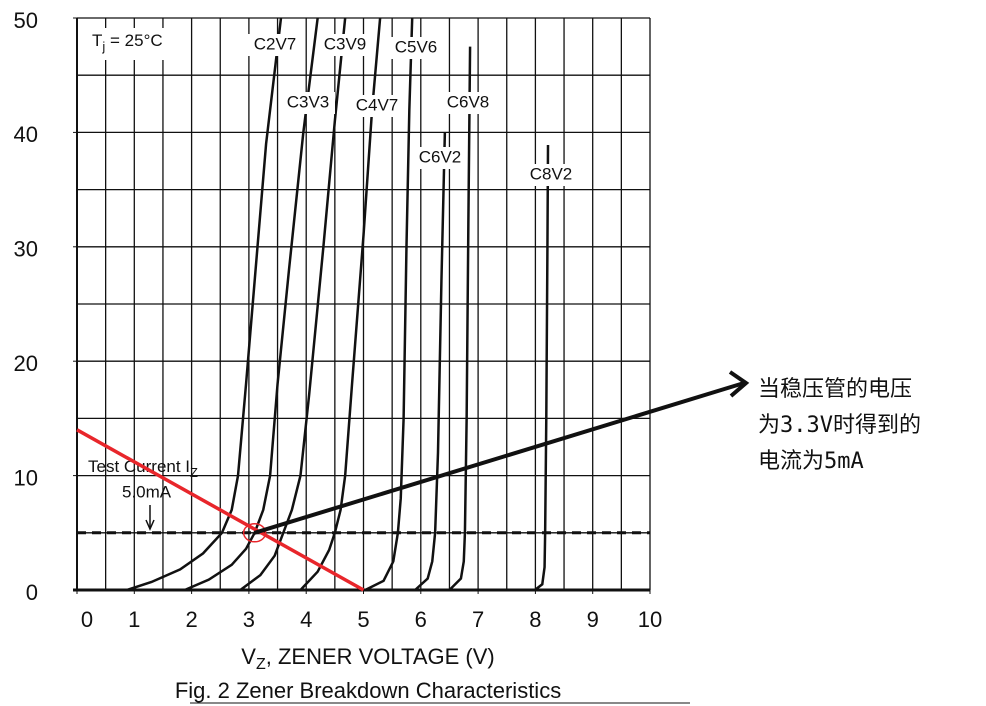  I want to click on y-tick-label: 50, so click(26, 20).